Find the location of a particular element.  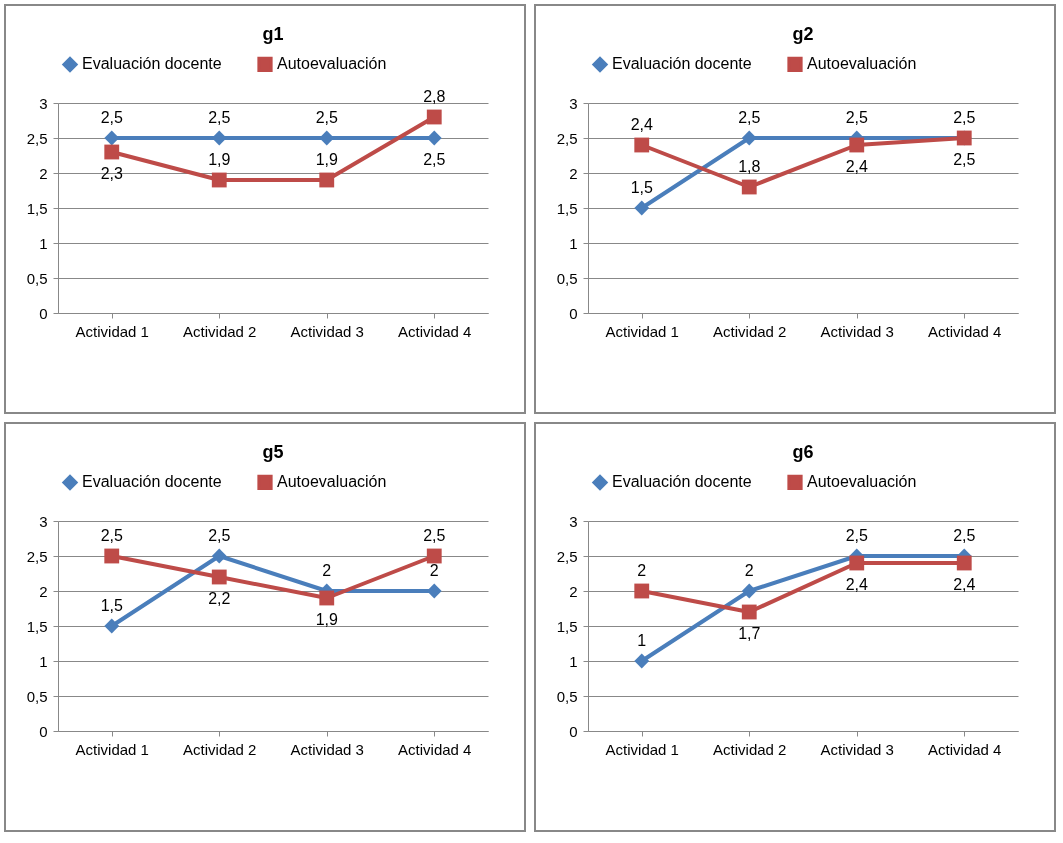

chart-title: g5 is located at coordinates (273, 452).